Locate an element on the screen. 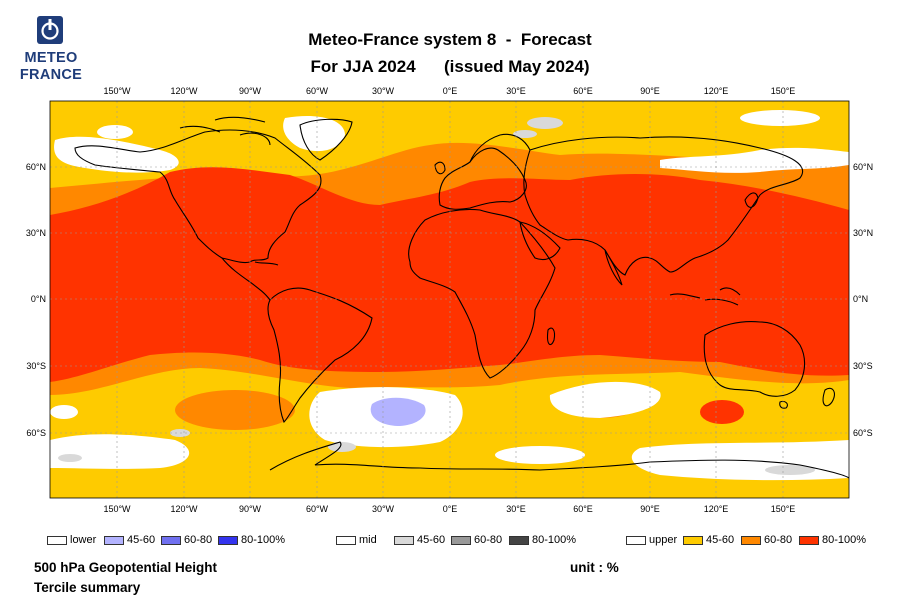 The height and width of the screenshot is (600, 900). region-orange-patch-south is located at coordinates (235, 410).